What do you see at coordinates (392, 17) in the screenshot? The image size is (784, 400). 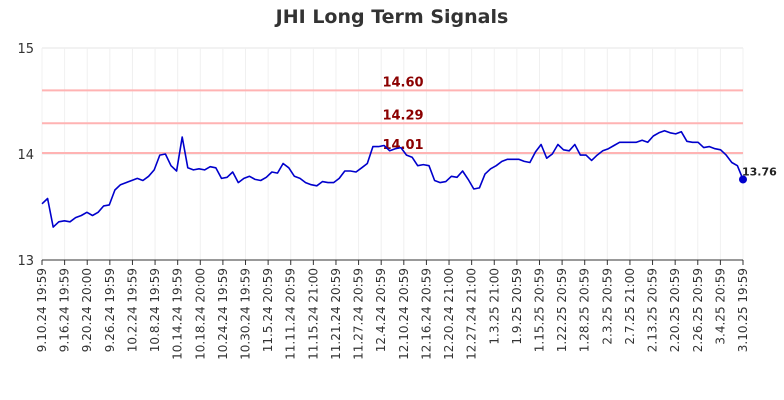 I see `chart-title: JHI Long Term Signals` at bounding box center [392, 17].